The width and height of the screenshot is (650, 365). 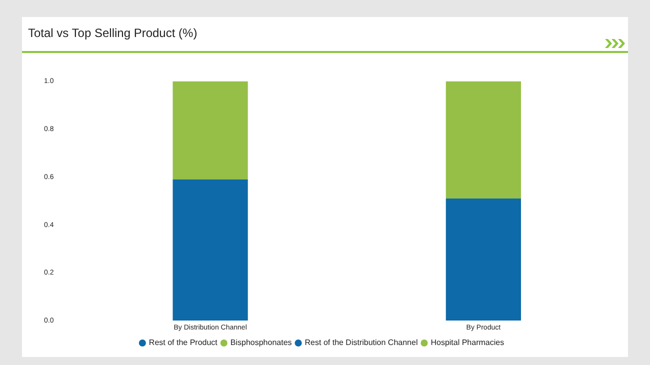 I want to click on legend-label: Bisphosphonates, so click(x=261, y=343).